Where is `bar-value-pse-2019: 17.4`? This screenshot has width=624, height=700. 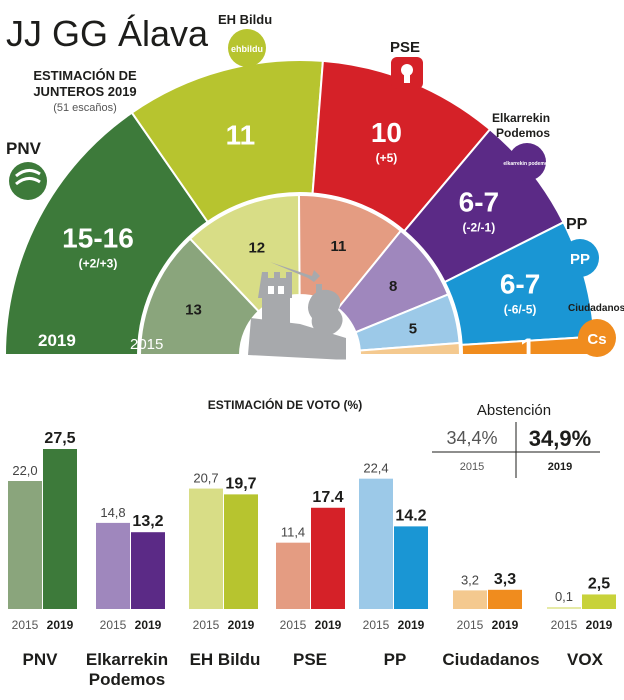 bar-value-pse-2019: 17.4 is located at coordinates (327, 497).